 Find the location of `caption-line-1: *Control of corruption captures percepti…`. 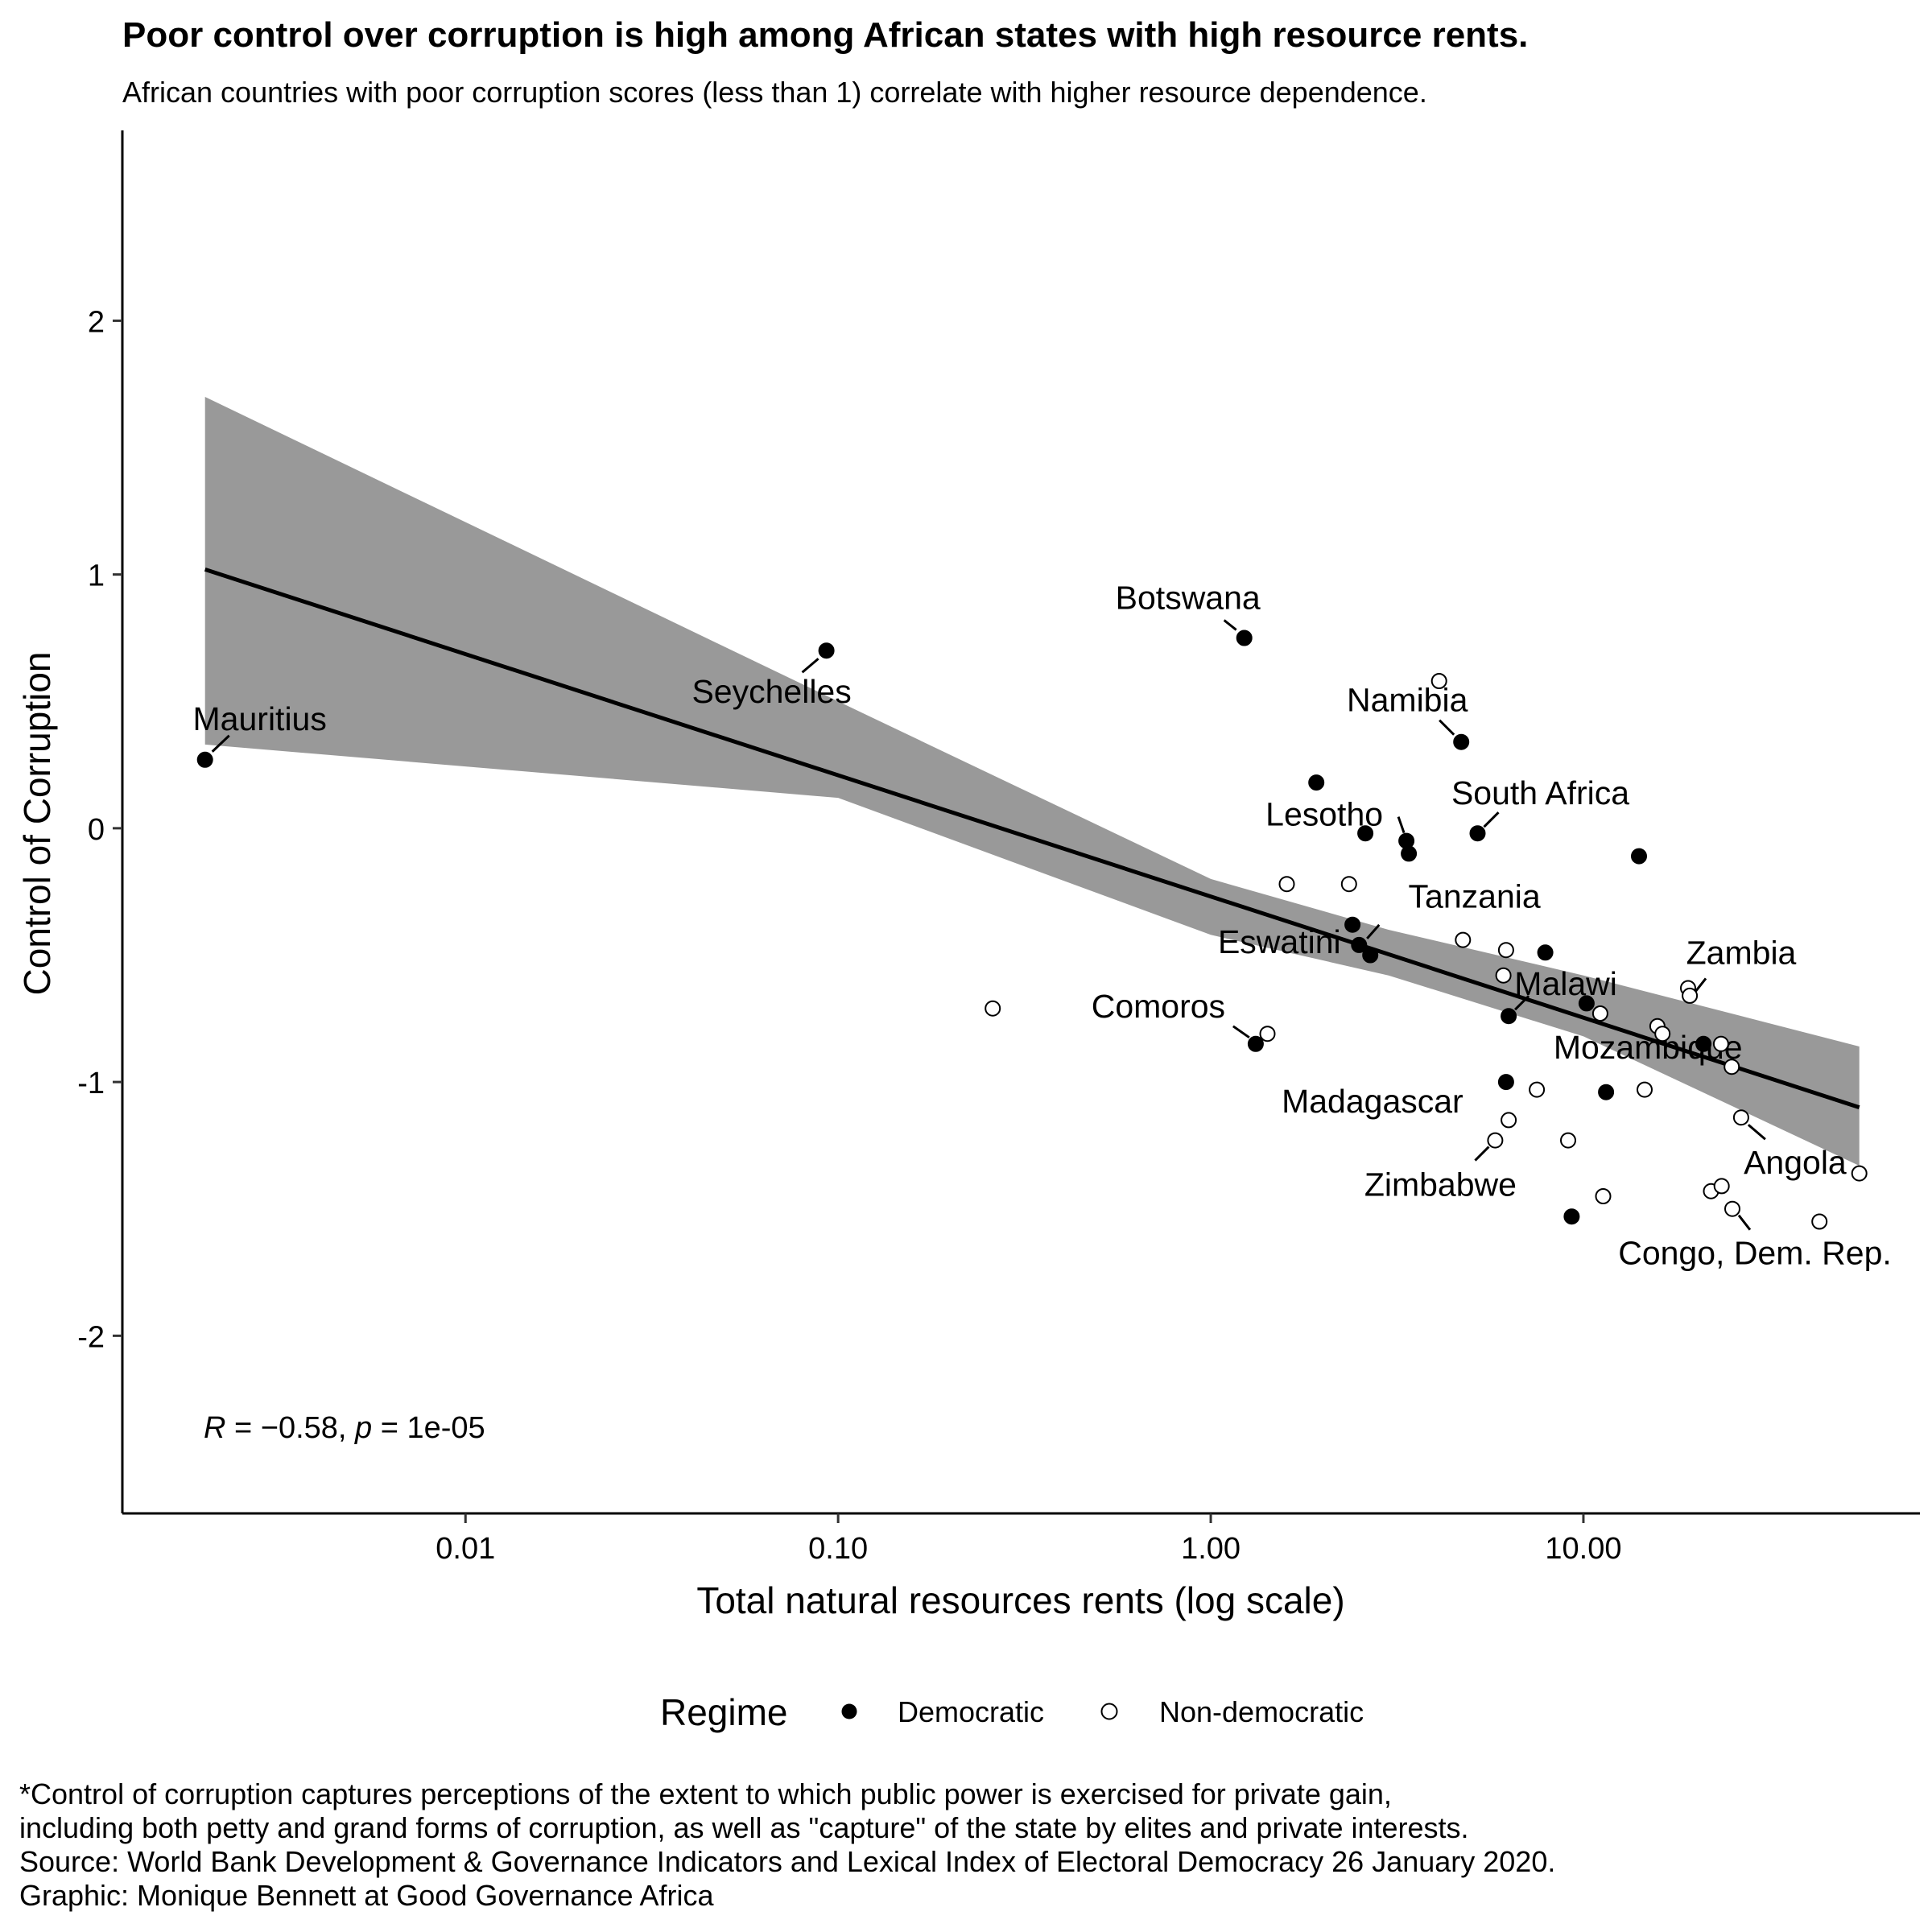

caption-line-1: *Control of corruption captures percepti… is located at coordinates (705, 1793).